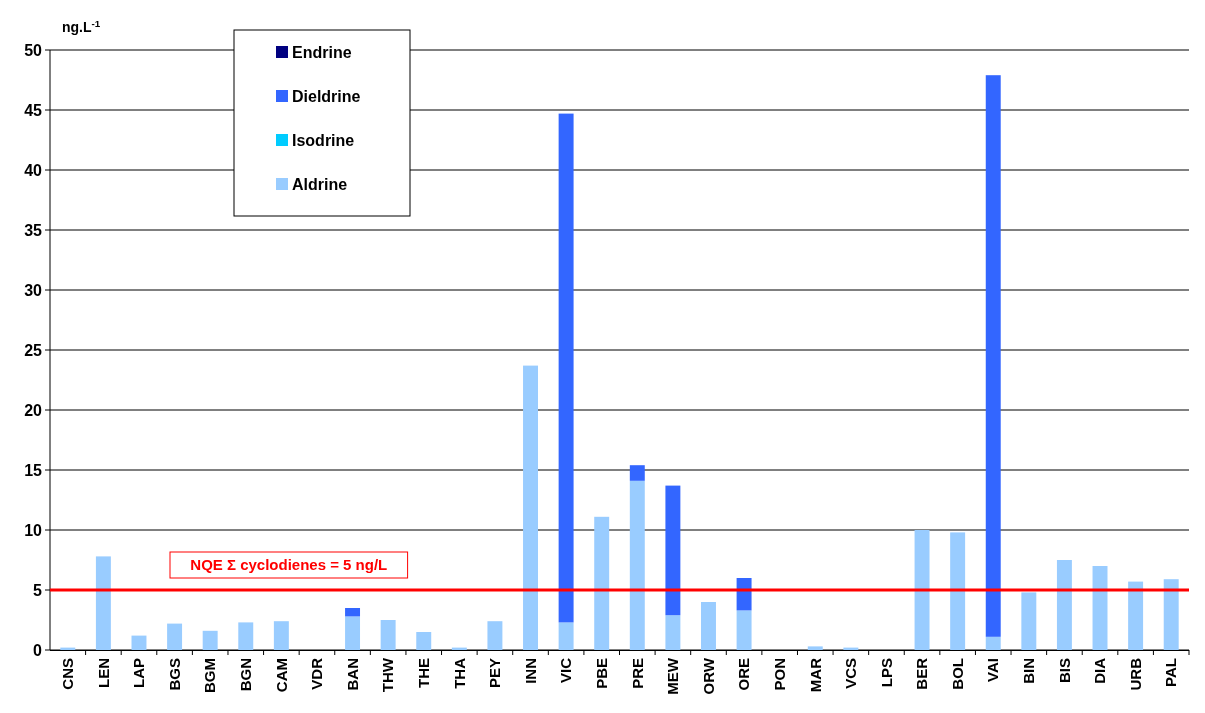 The height and width of the screenshot is (713, 1205). I want to click on x-tick-label: PAL, so click(1171, 672).